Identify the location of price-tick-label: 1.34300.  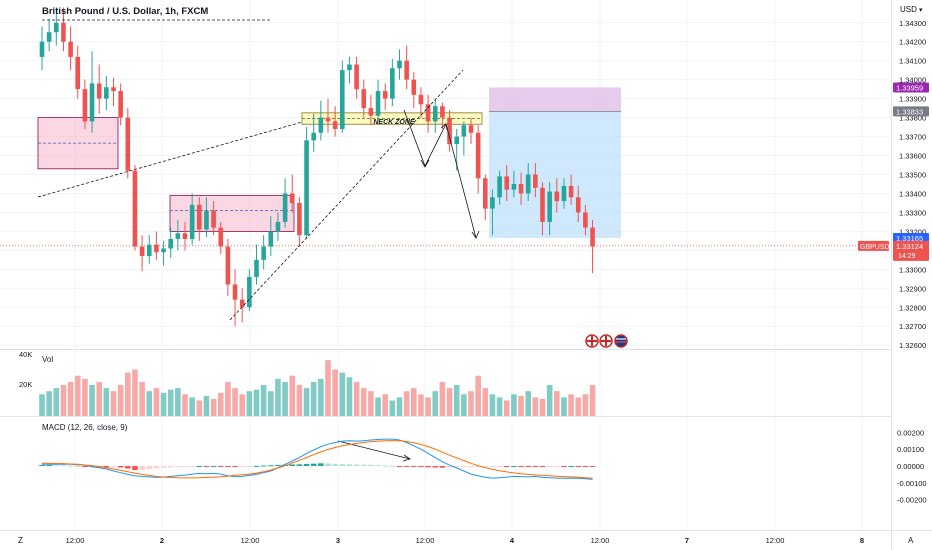
(912, 23).